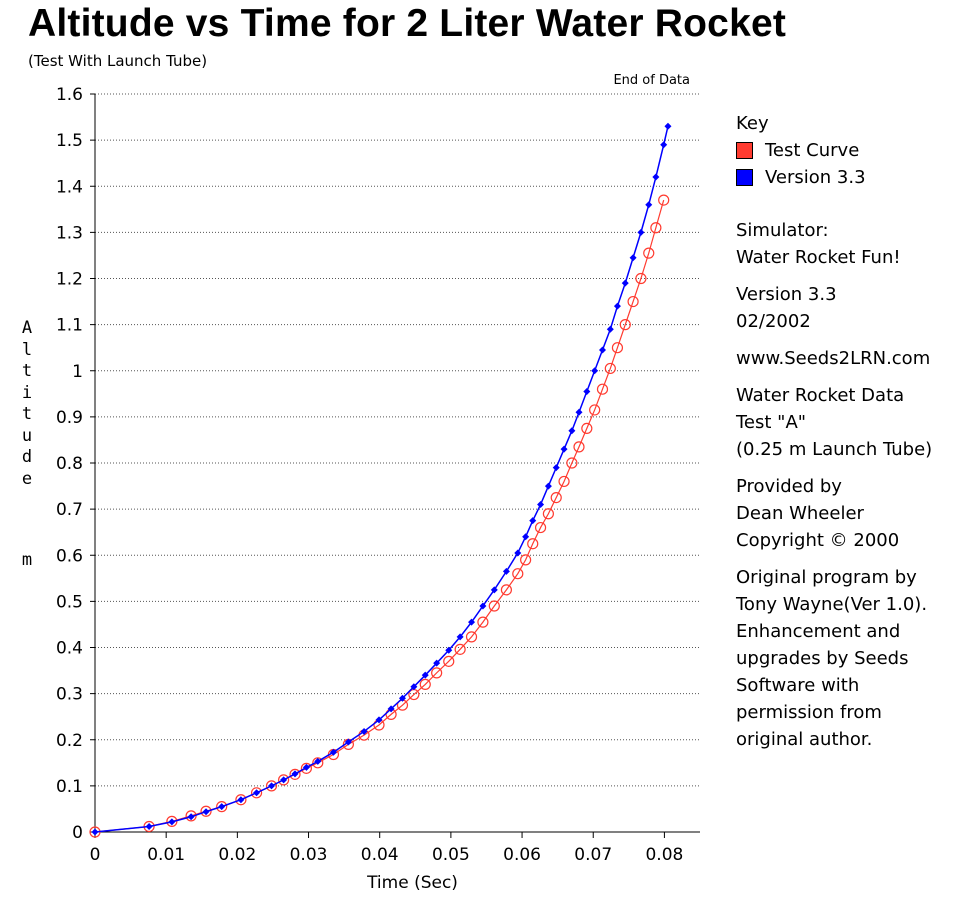 This screenshot has height=900, width=978. I want to click on provided-line-1: Provided by, so click(789, 486).